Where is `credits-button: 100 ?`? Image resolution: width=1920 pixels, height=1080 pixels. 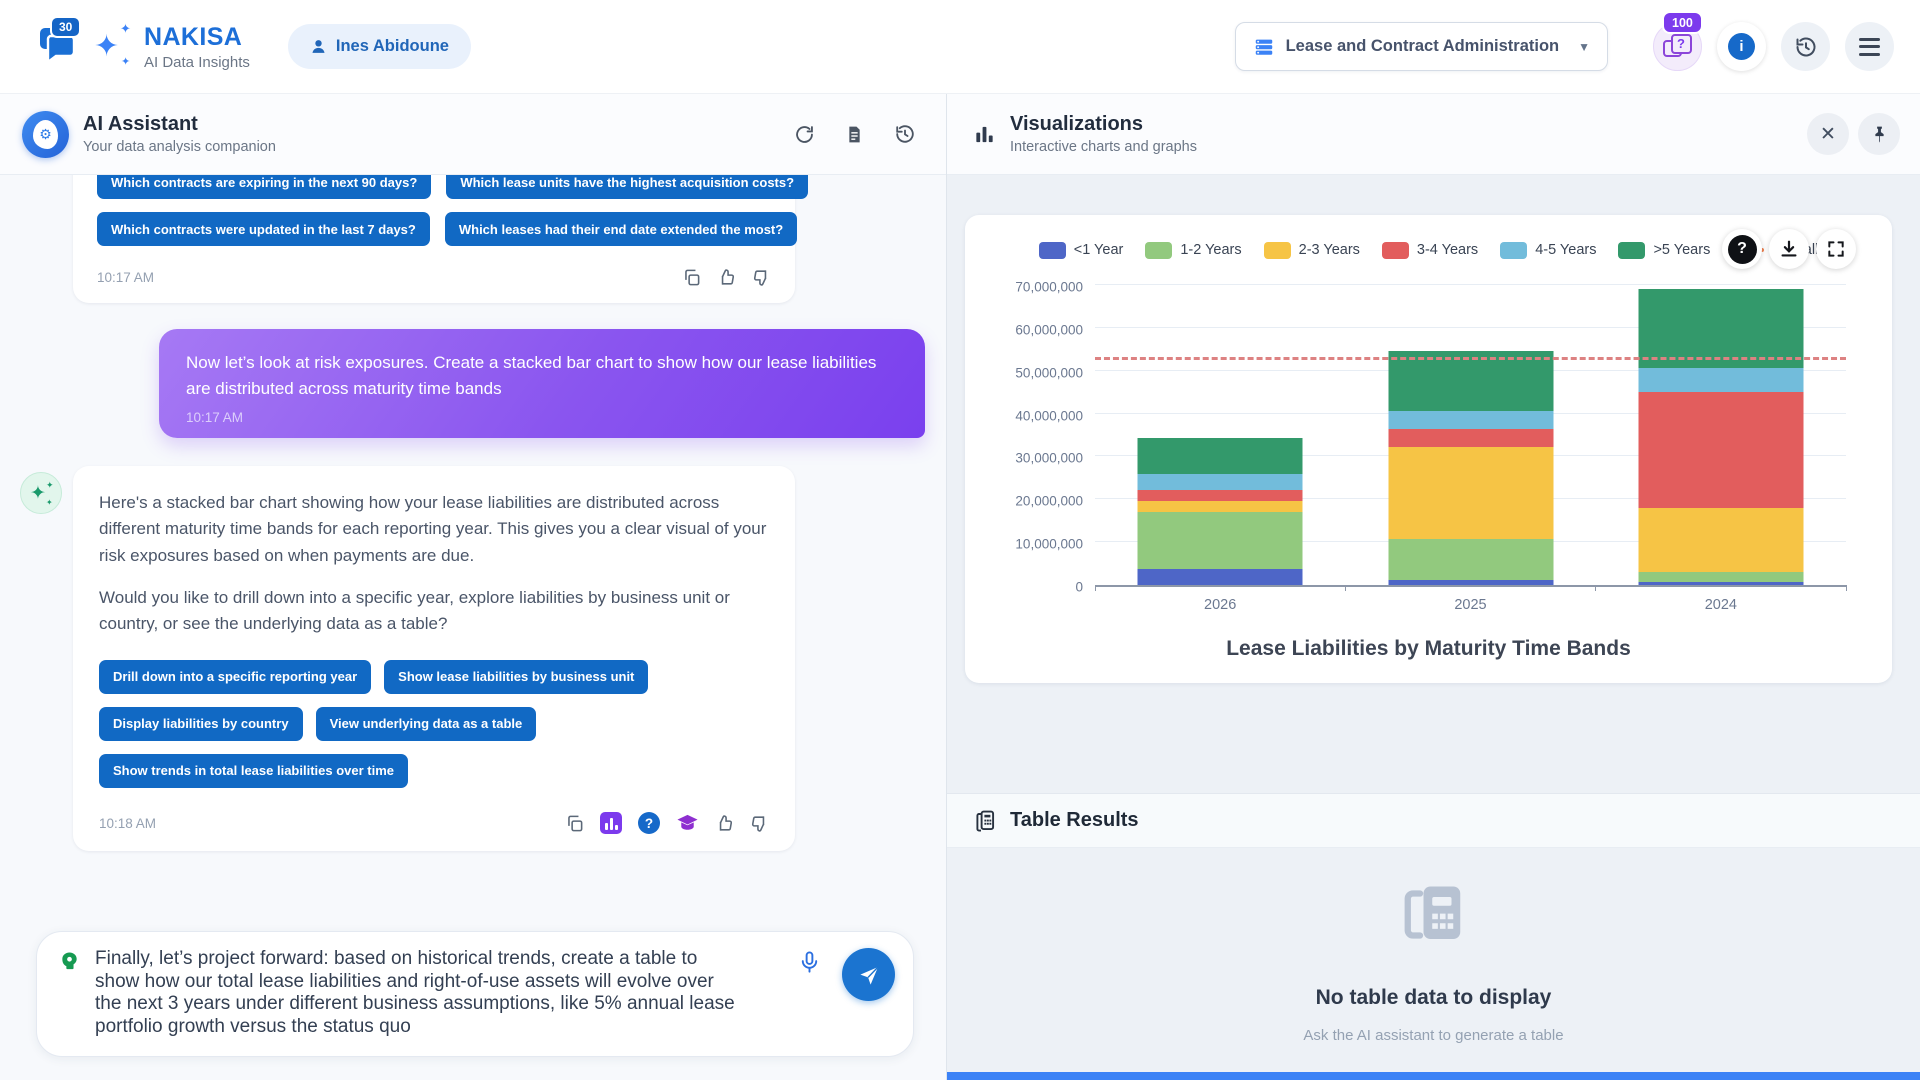 credits-button: 100 ? is located at coordinates (1678, 41).